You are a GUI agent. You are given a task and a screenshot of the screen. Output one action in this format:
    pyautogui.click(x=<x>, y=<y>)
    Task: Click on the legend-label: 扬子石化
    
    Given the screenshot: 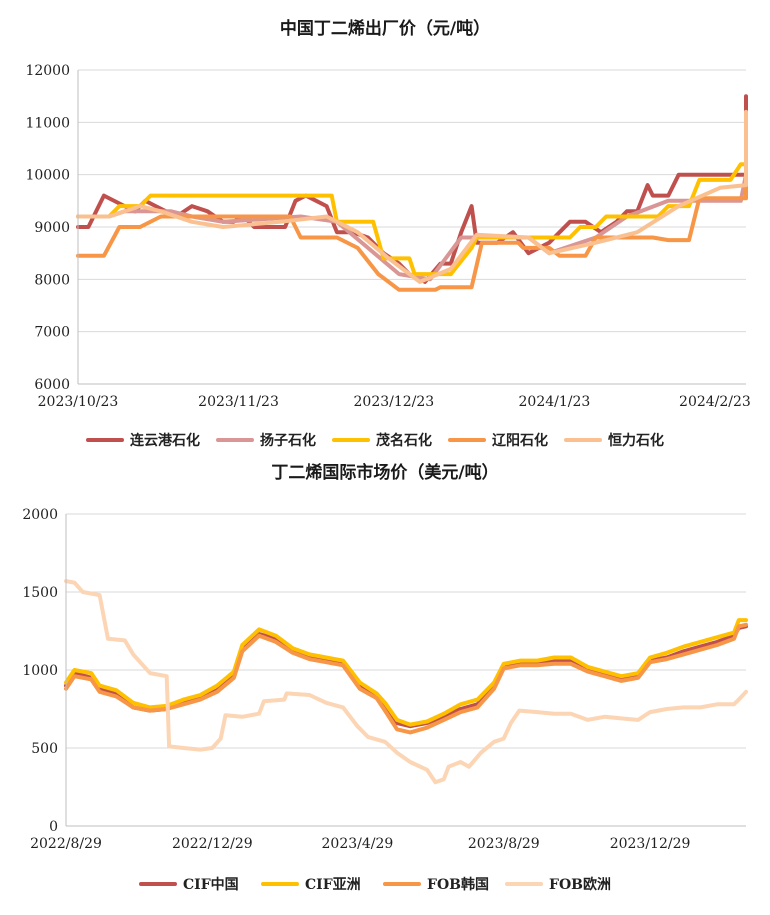 What is the action you would take?
    pyautogui.click(x=288, y=440)
    